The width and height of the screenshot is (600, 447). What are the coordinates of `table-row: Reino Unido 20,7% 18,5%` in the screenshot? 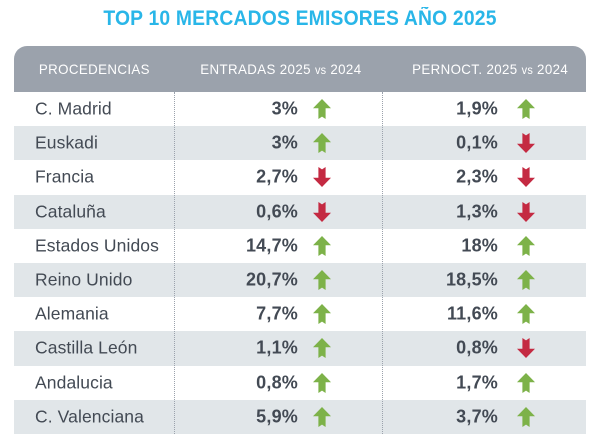 It's located at (300, 280).